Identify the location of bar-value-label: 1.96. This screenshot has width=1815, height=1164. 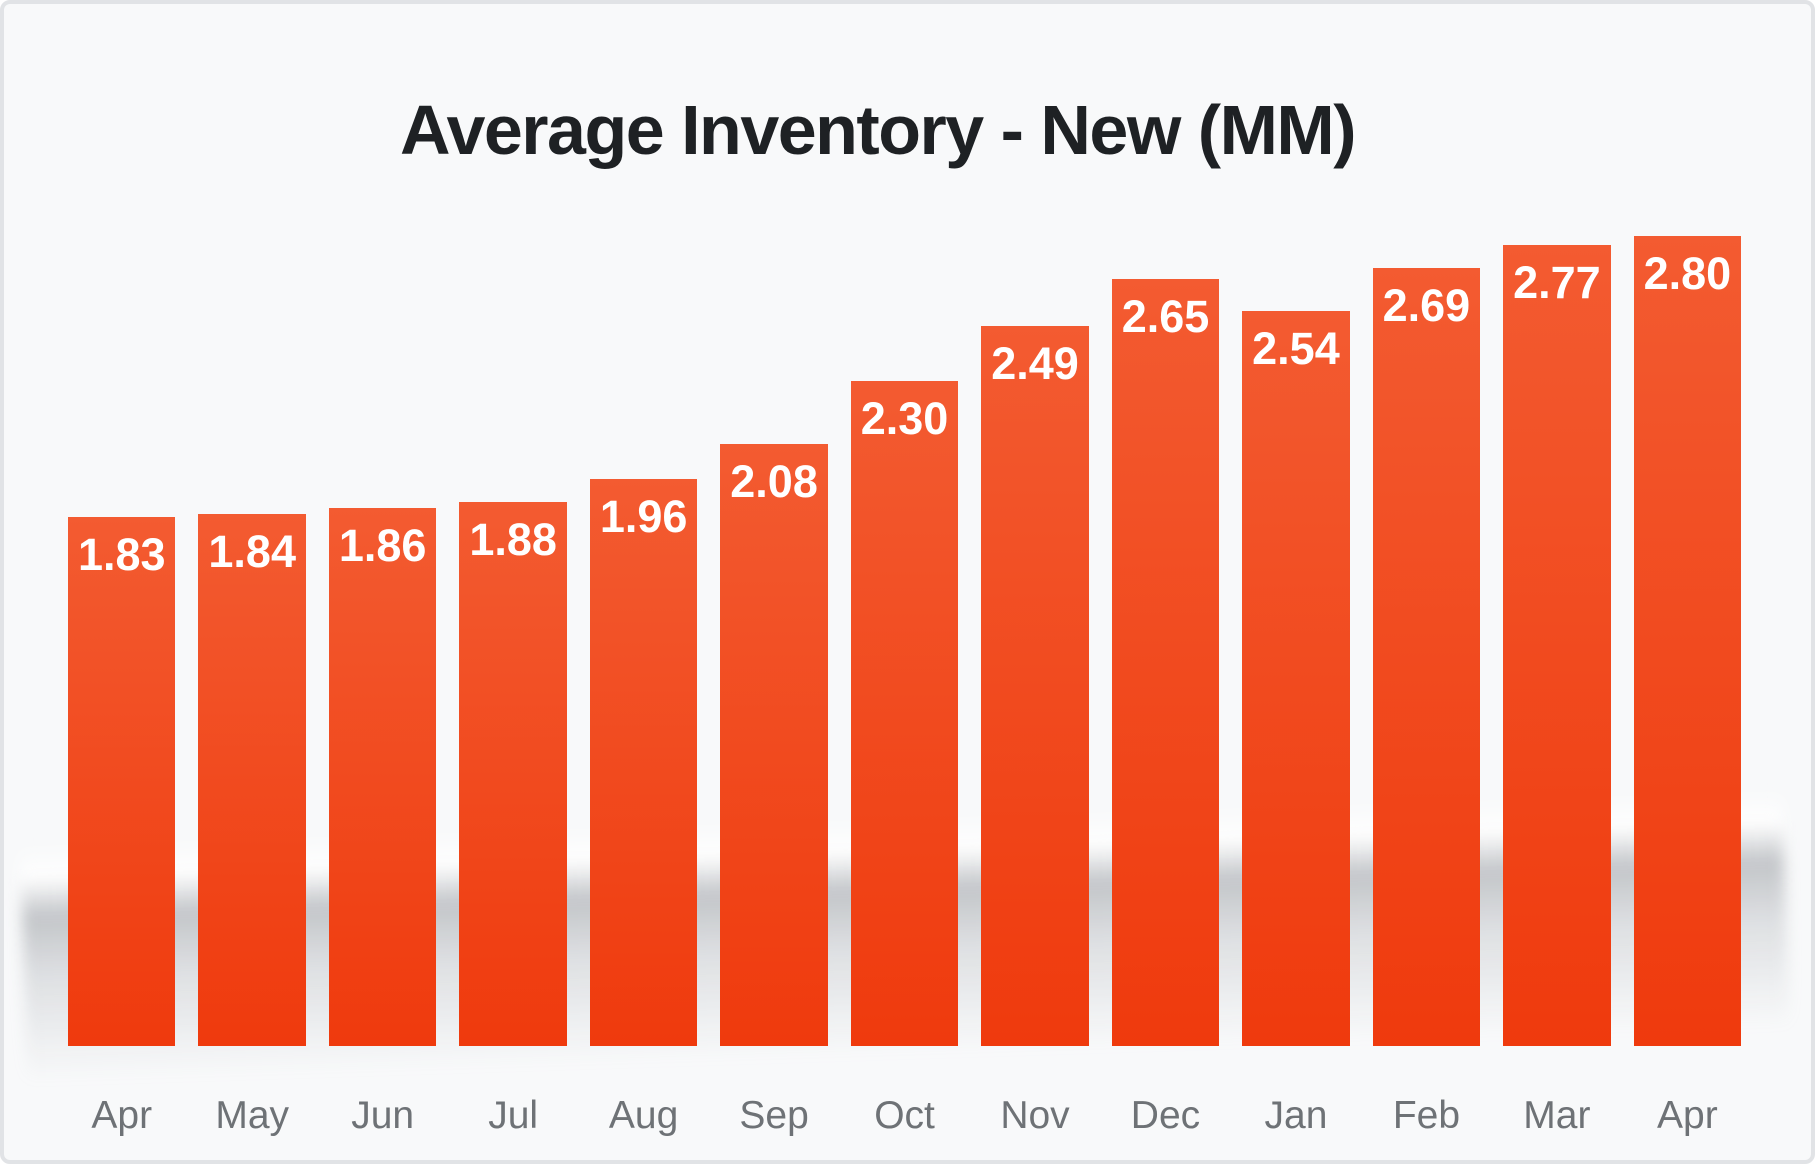
(643, 516).